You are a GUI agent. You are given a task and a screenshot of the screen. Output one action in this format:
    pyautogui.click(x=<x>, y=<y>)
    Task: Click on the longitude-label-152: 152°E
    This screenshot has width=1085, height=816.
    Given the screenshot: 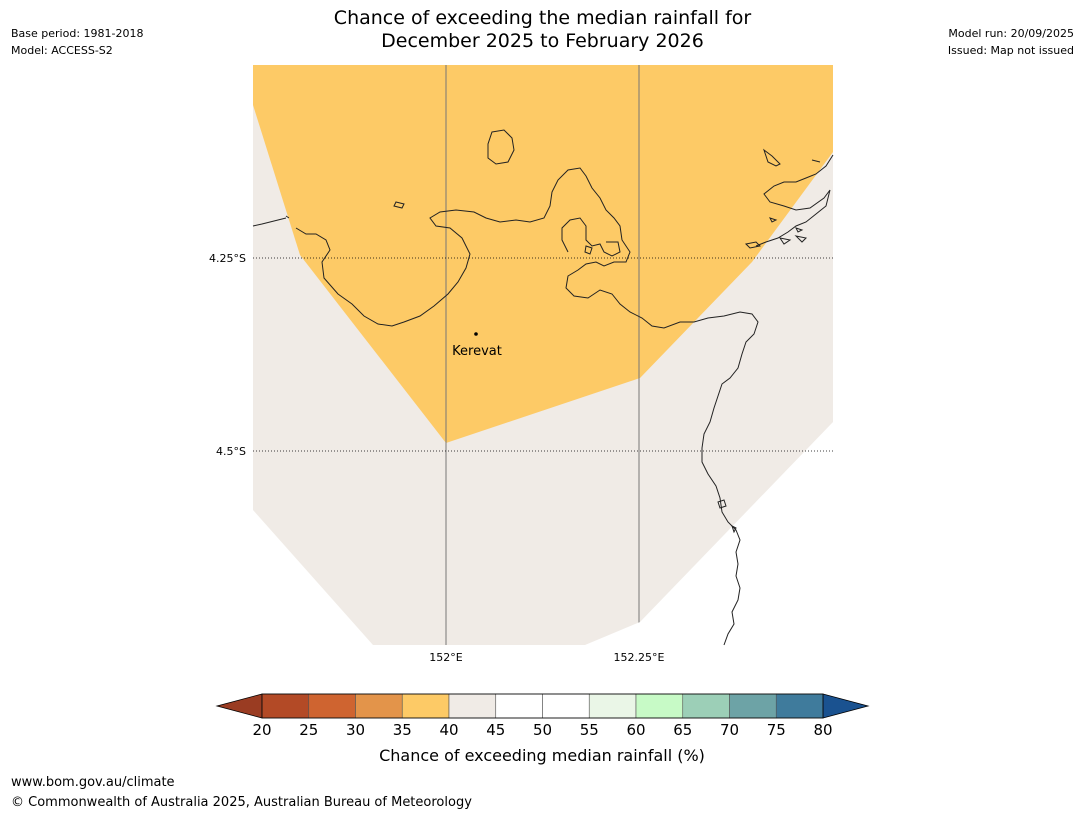 What is the action you would take?
    pyautogui.click(x=445, y=657)
    